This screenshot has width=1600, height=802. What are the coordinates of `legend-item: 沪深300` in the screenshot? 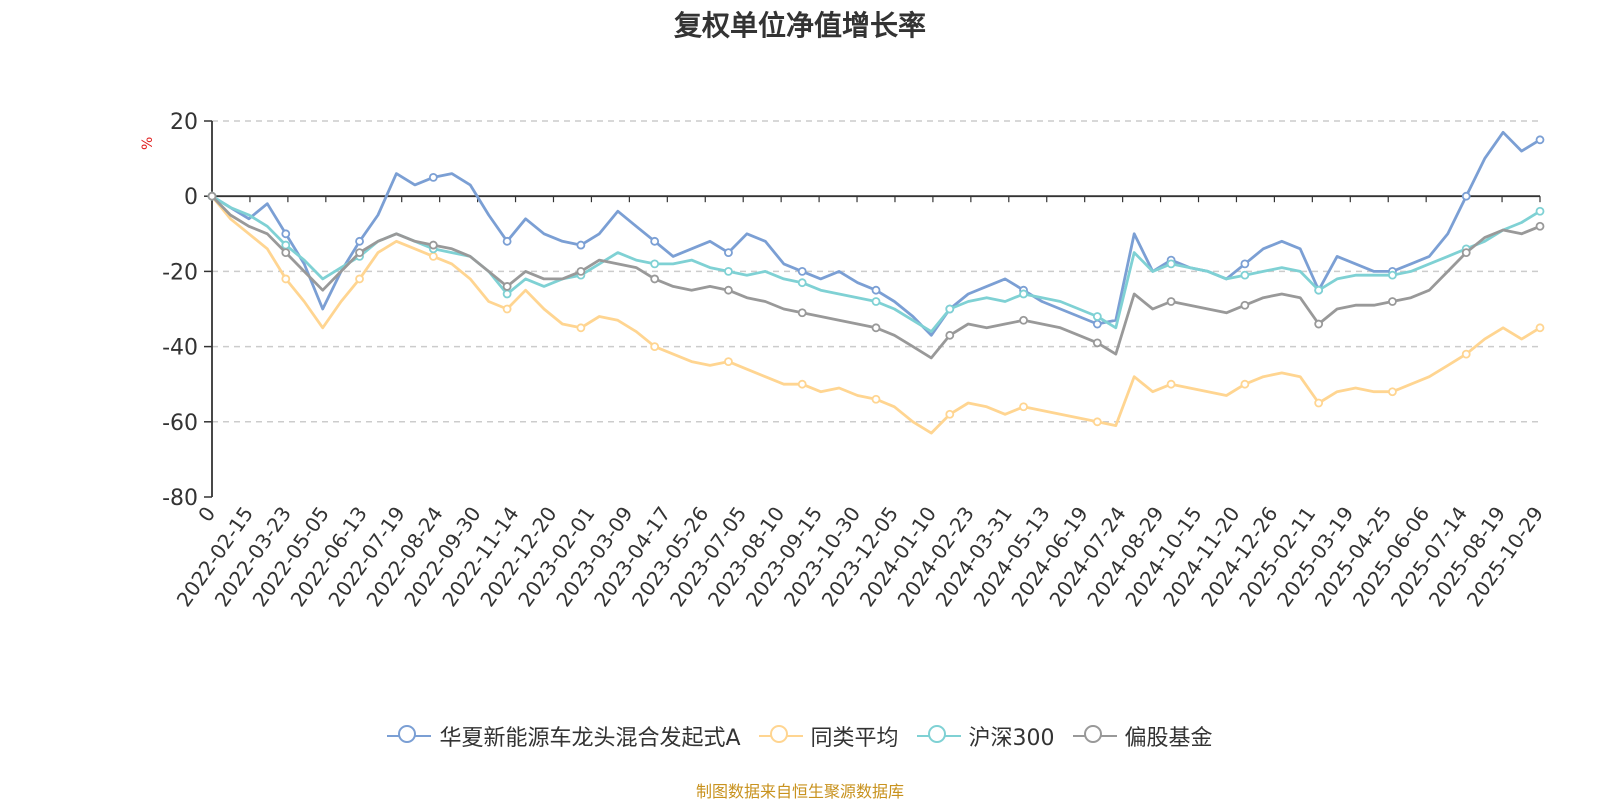 It's located at (985, 736).